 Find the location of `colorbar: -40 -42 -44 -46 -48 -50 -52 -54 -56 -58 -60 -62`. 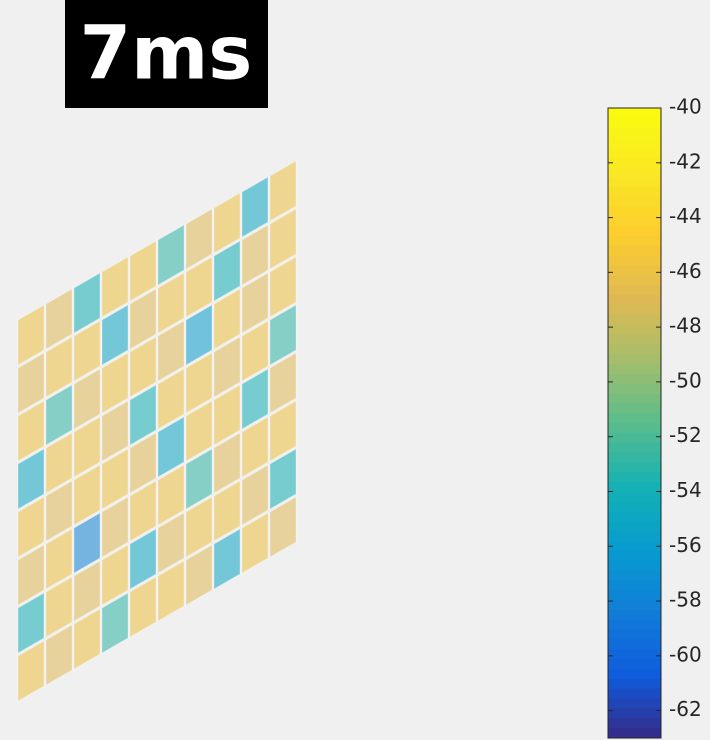

colorbar: -40 -42 -44 -46 -48 -50 -52 -54 -56 -58 -60 -62 is located at coordinates (654, 417).